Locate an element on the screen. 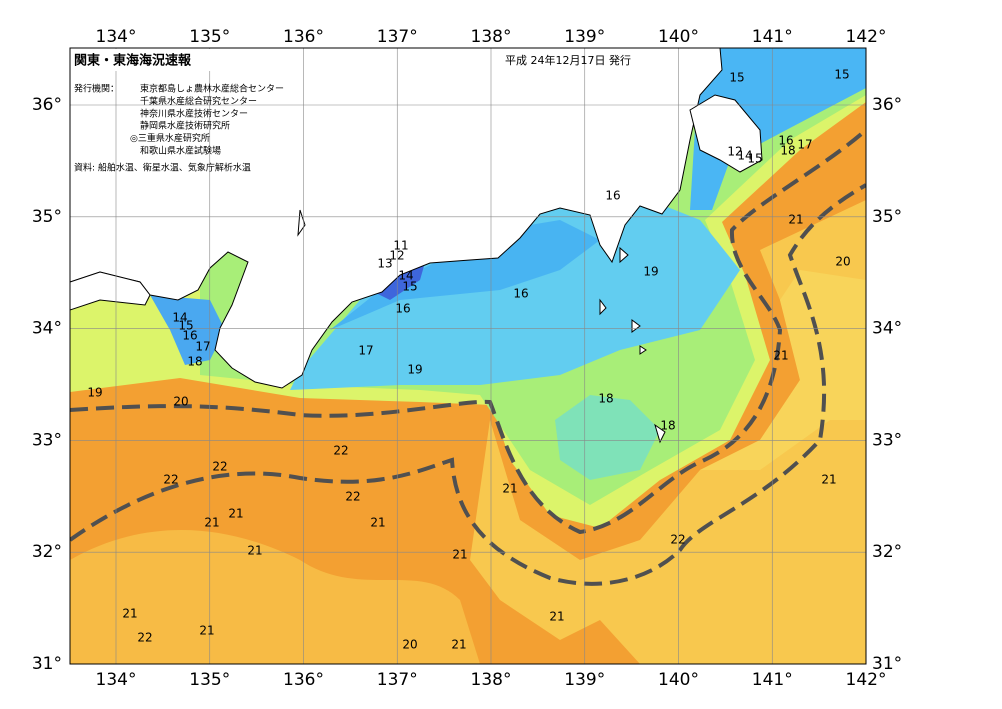 The image size is (1002, 709). bay-water is located at coordinates (187, 330).